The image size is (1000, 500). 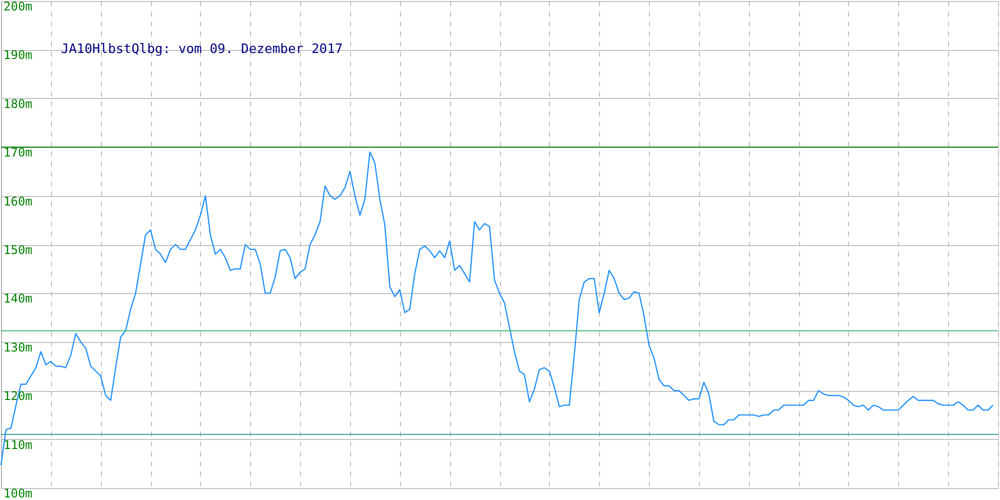 What do you see at coordinates (18, 250) in the screenshot?
I see `y-tick-label: 150m` at bounding box center [18, 250].